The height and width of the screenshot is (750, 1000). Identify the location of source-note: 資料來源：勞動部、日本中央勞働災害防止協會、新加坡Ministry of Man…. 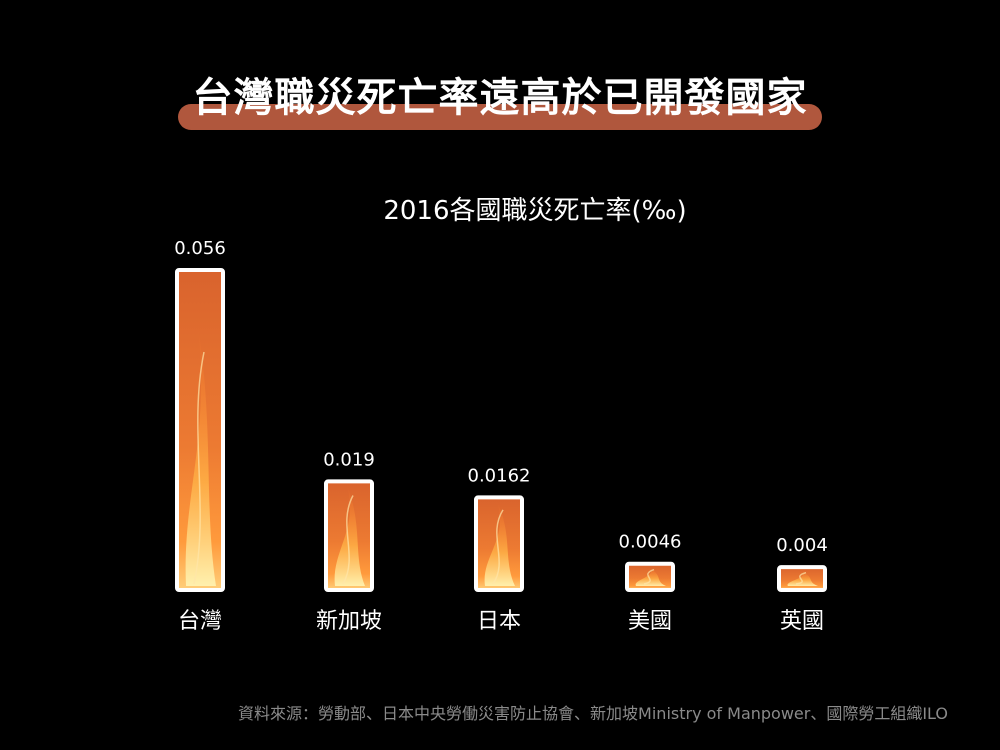
(593, 713).